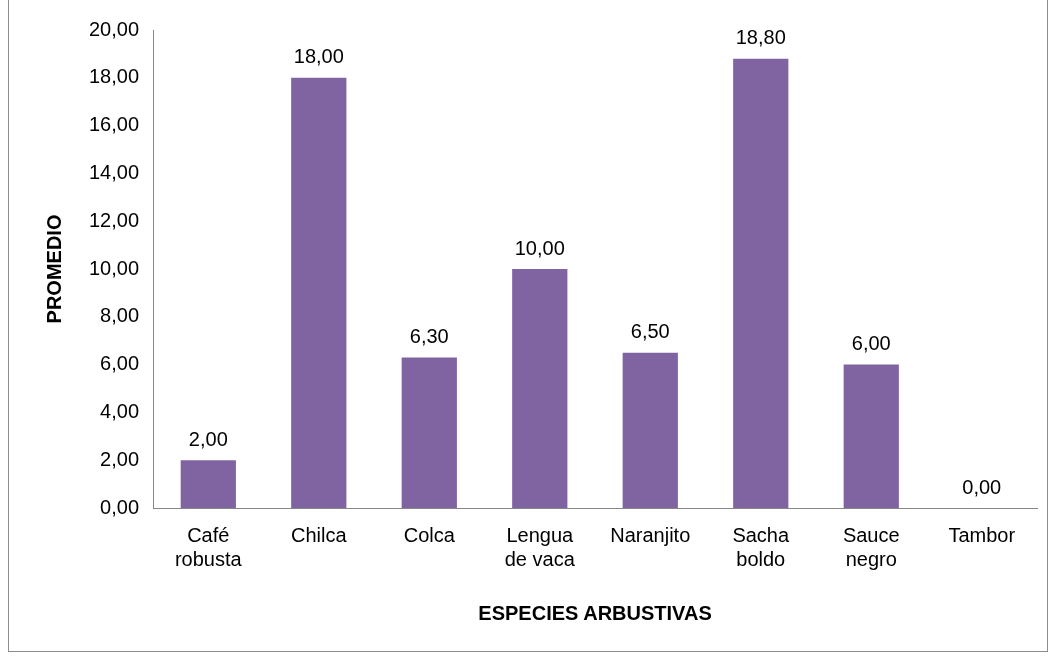  I want to click on y-tick-label: 0,00, so click(120, 506).